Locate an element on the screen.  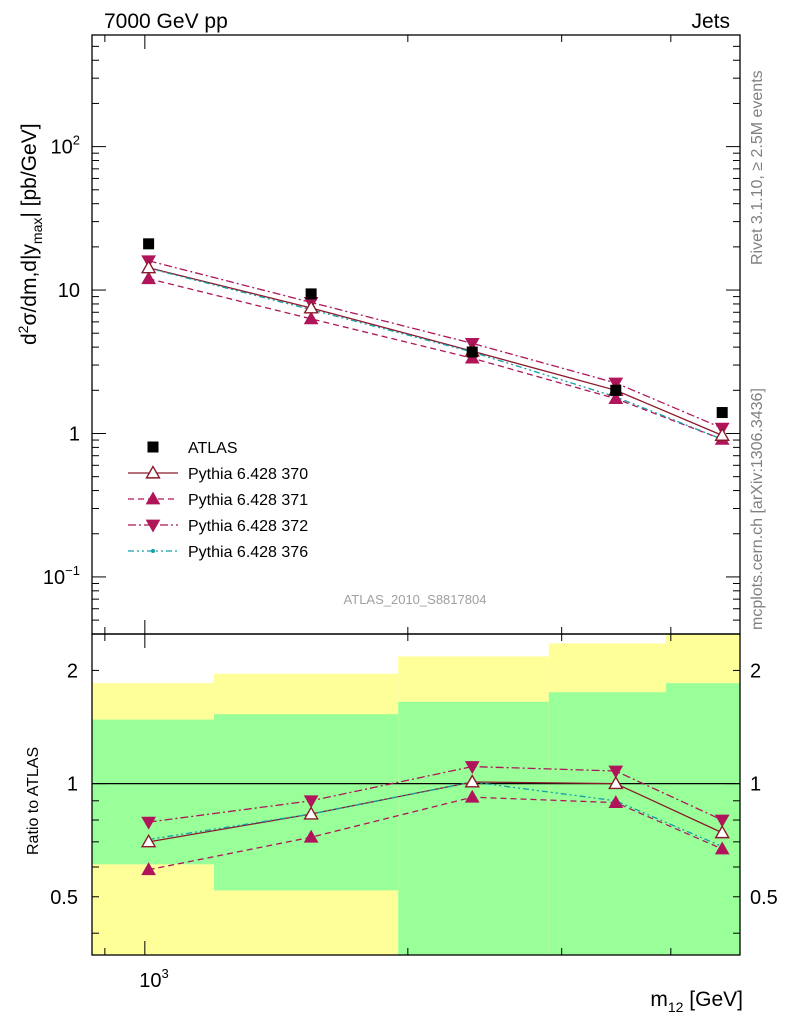
xlabel-m: m is located at coordinates (659, 999).